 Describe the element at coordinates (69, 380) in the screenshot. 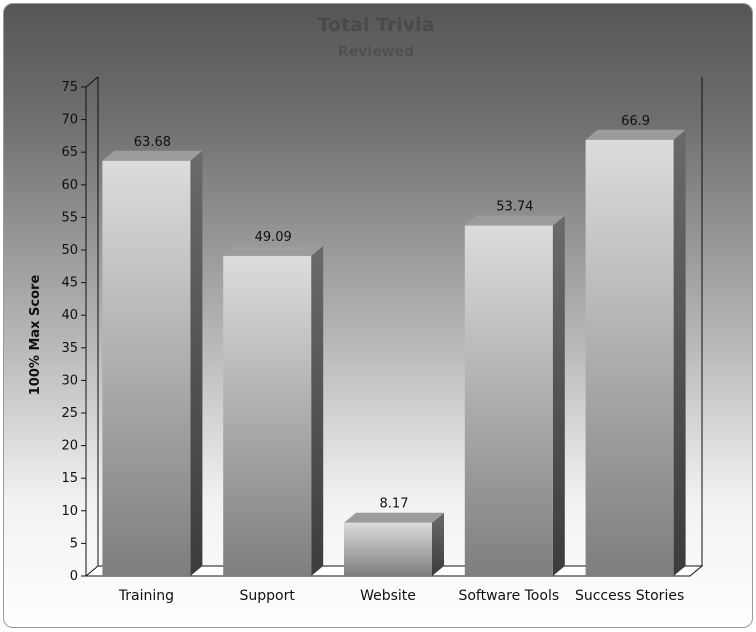

I see `y-tick-label: 30` at that location.